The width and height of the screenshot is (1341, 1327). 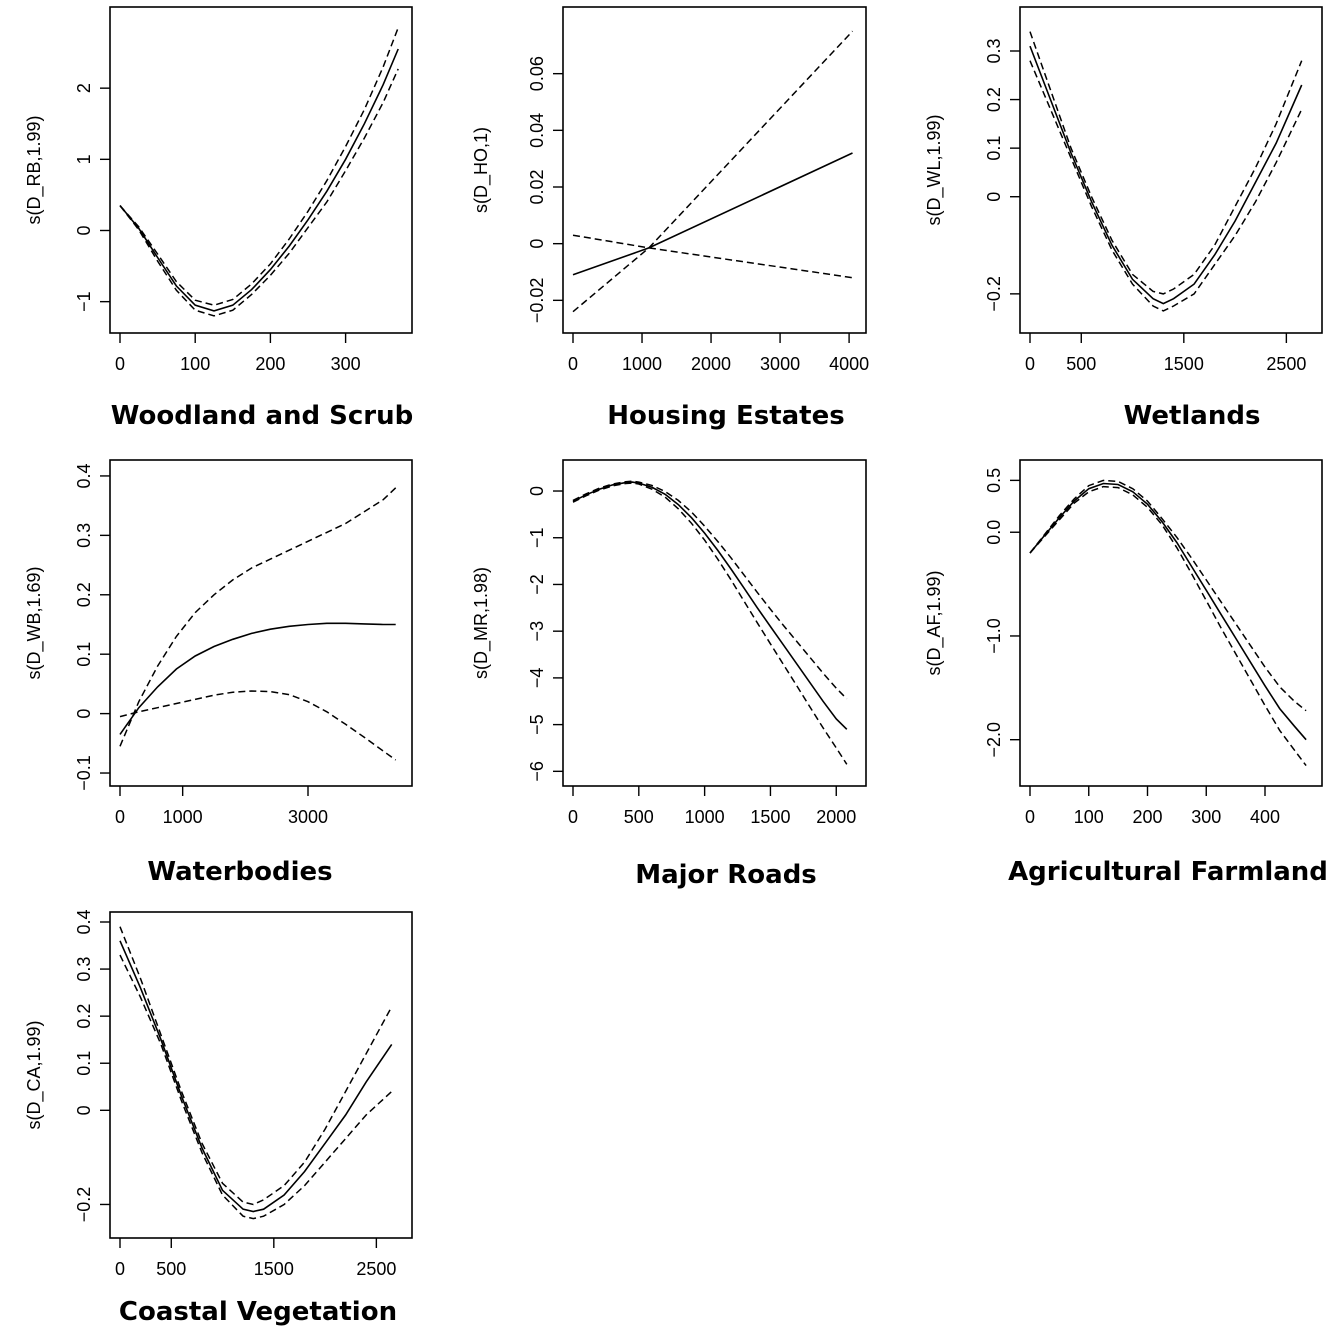 I want to click on y-tick-label-3-0: −0.2, so click(x=994, y=294).